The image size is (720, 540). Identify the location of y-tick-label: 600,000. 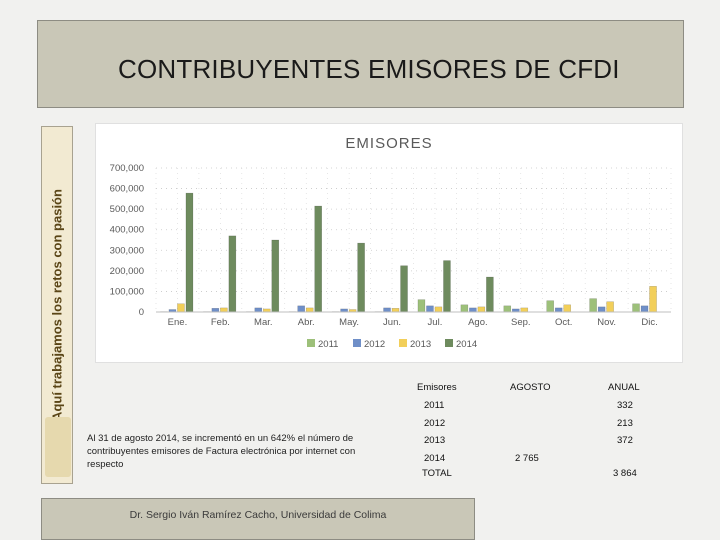
(127, 189).